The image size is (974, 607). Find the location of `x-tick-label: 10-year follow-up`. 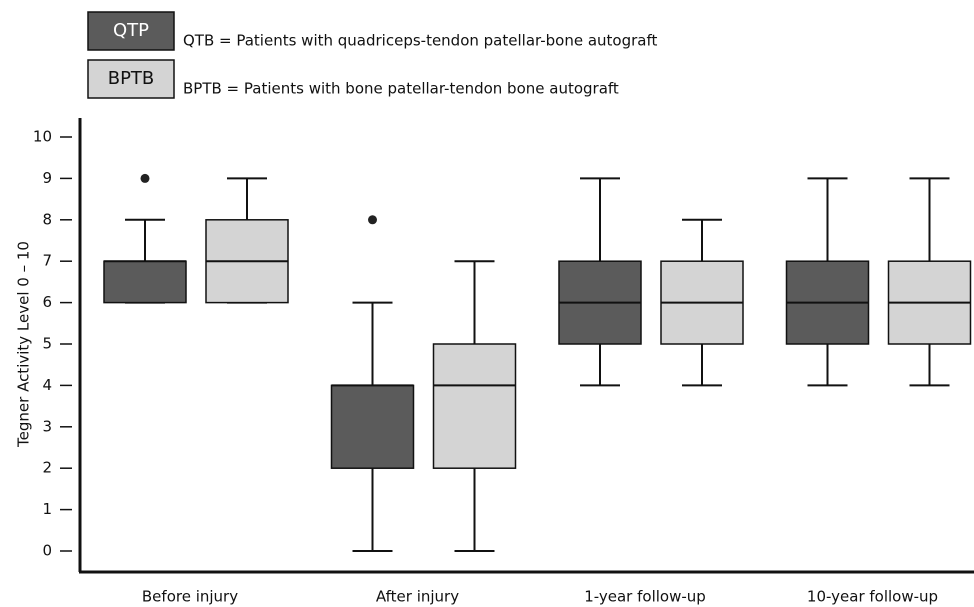

x-tick-label: 10-year follow-up is located at coordinates (872, 597).